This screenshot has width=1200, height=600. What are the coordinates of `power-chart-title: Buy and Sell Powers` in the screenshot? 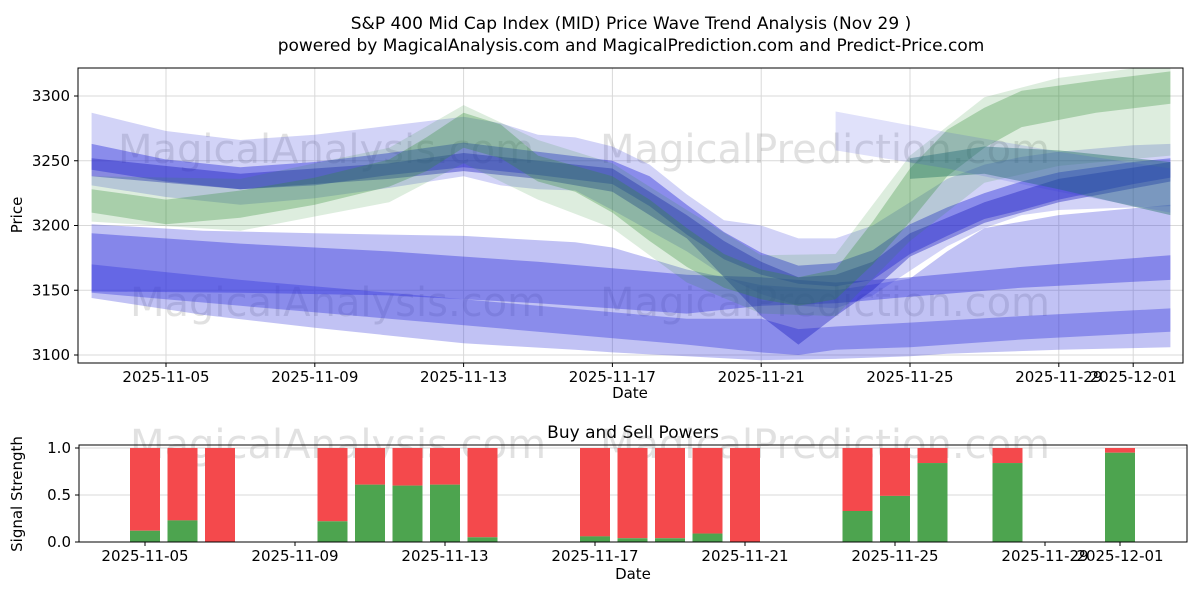 It's located at (633, 433).